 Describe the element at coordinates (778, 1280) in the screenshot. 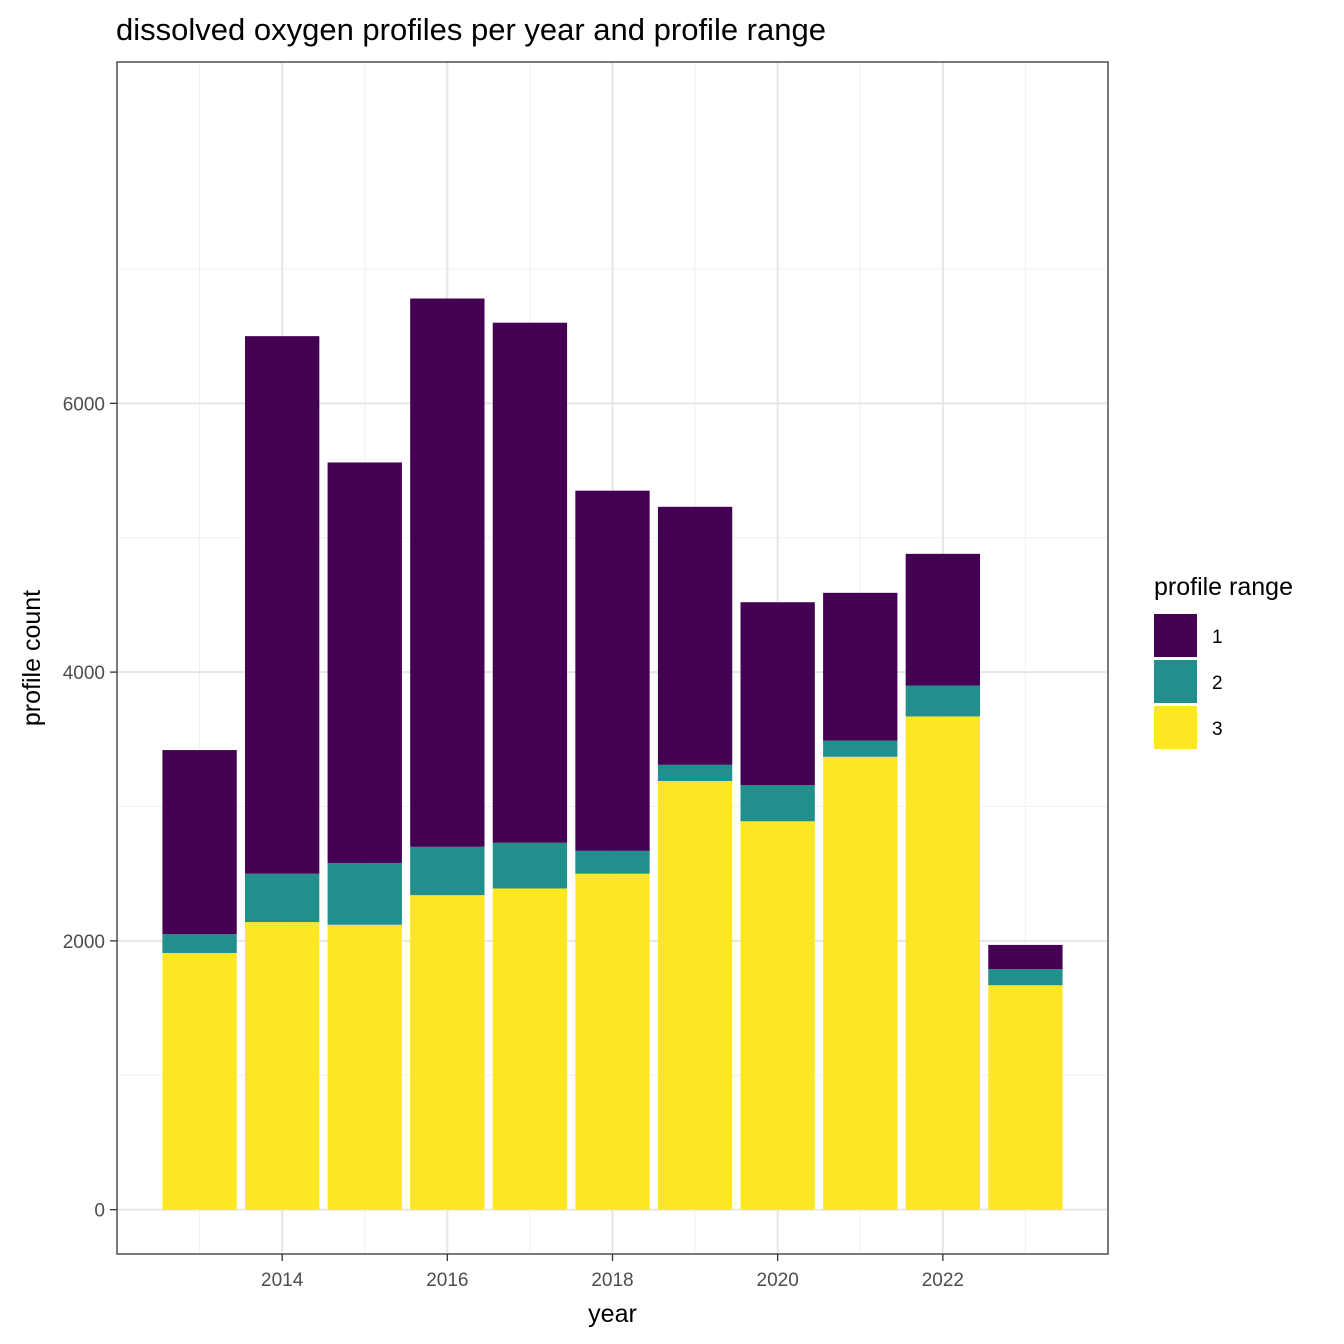

I see `x-tick-label: 2020` at that location.